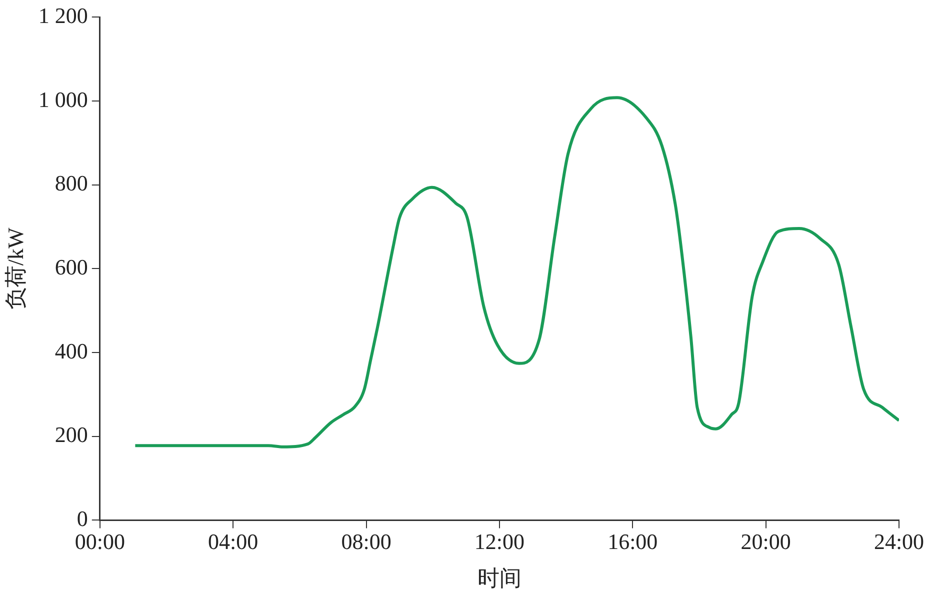 The height and width of the screenshot is (597, 945). Describe the element at coordinates (15, 269) in the screenshot. I see `y-axis-title: 负荷/kW` at that location.